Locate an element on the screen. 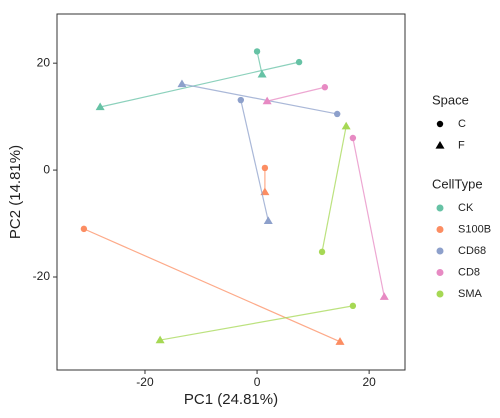  legend-label: CD68 is located at coordinates (472, 251).